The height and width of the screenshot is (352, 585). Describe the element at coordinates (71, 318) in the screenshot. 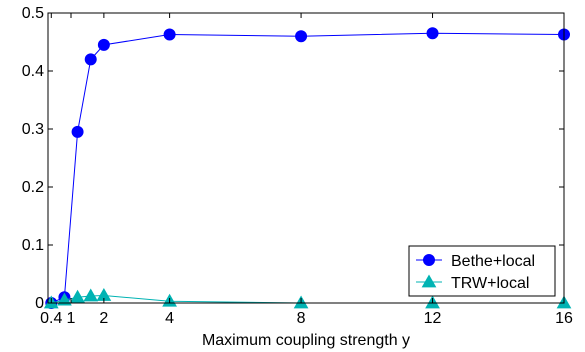

I see `x-tick-label: 1` at that location.